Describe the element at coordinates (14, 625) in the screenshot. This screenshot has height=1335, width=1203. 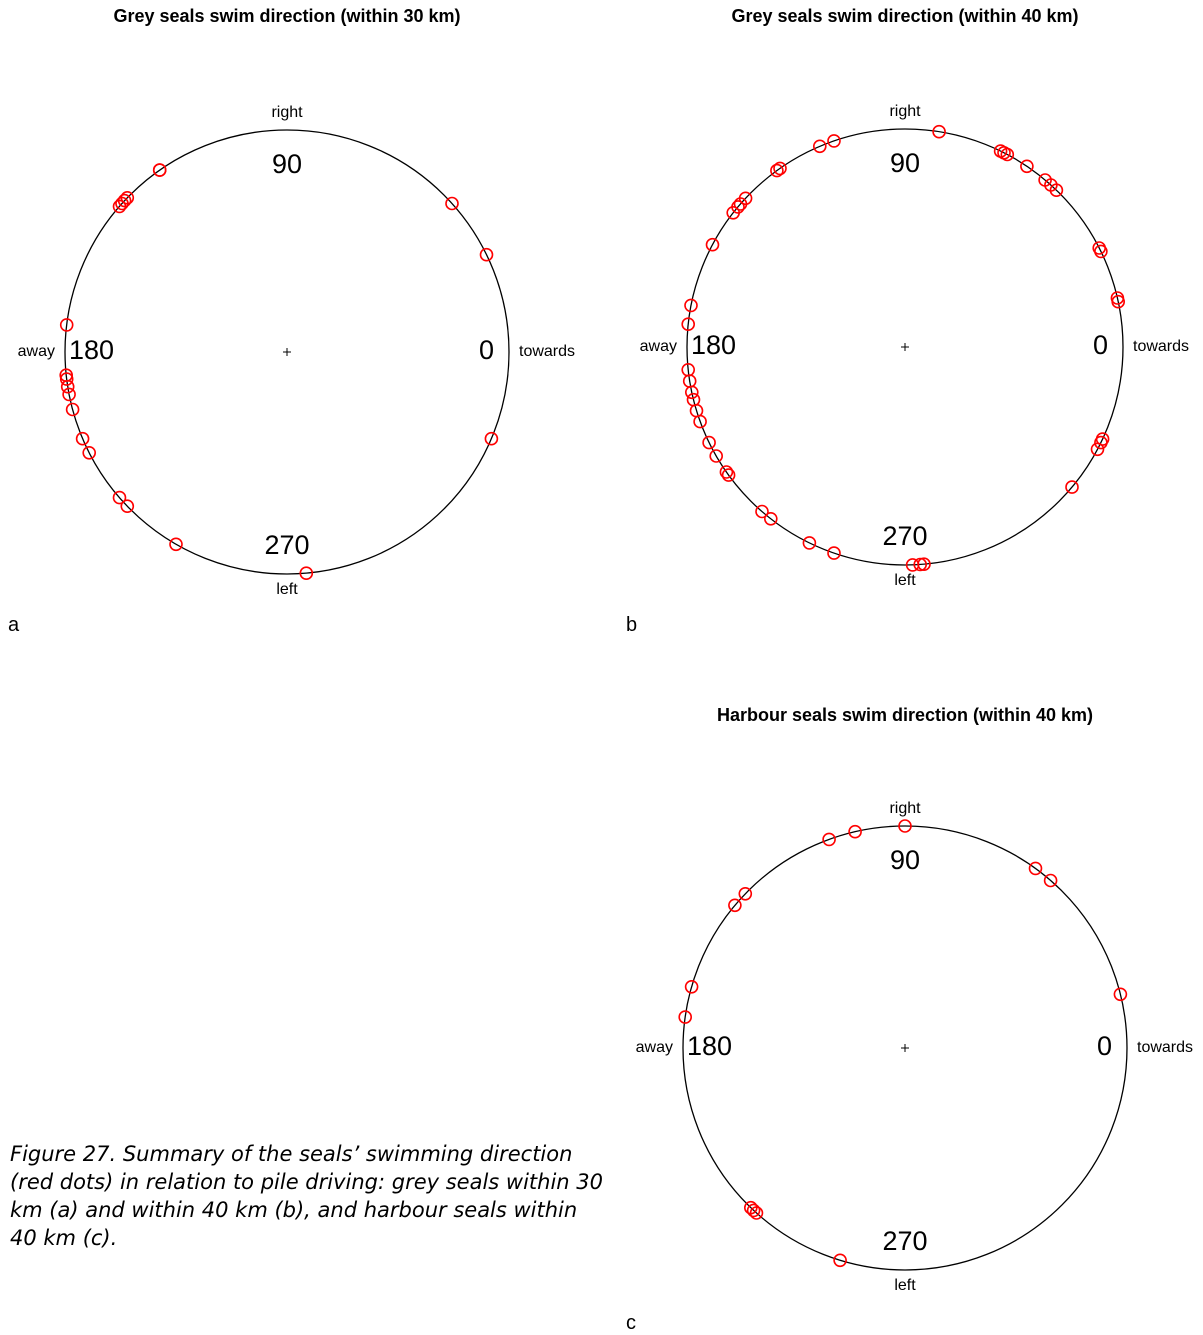
I see `panel-label-a: a` at that location.